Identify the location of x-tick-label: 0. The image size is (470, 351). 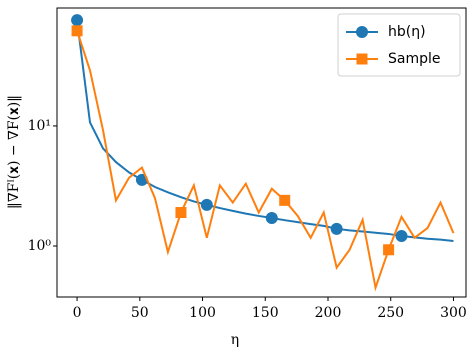
(77, 313).